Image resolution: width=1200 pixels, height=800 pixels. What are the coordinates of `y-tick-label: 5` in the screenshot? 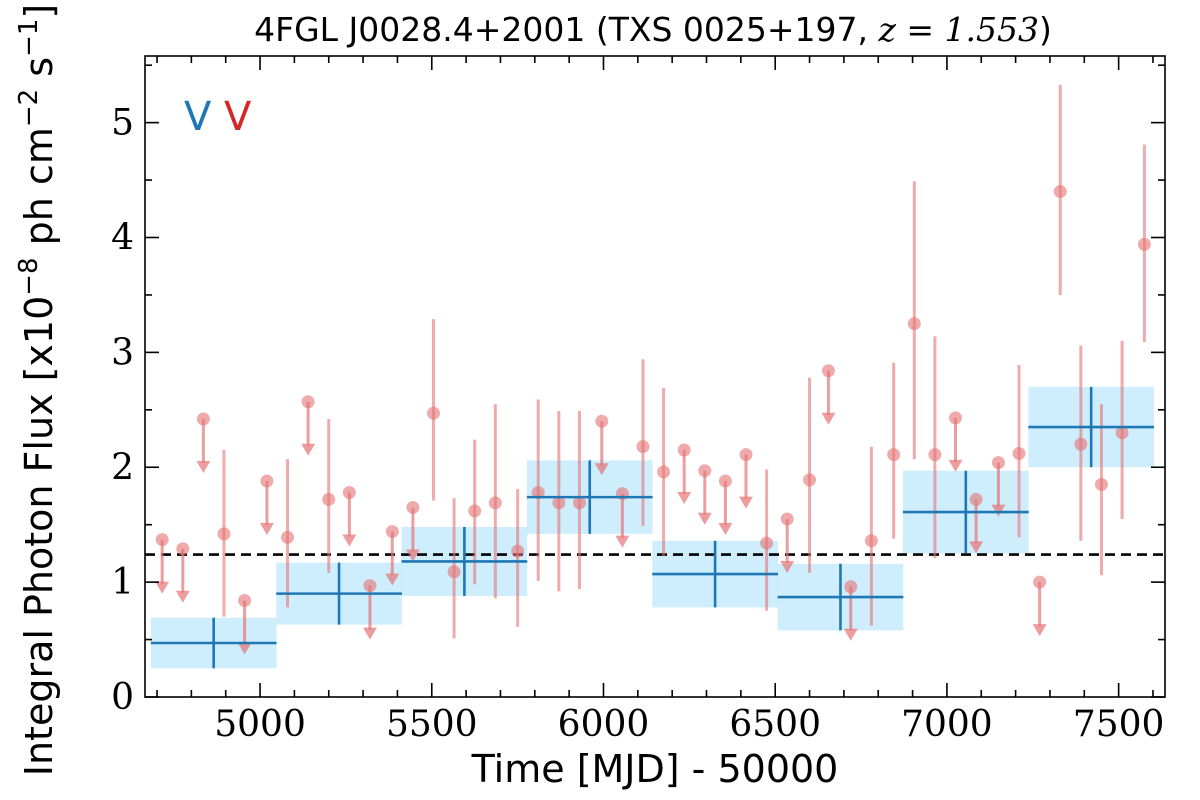 It's located at (122, 123).